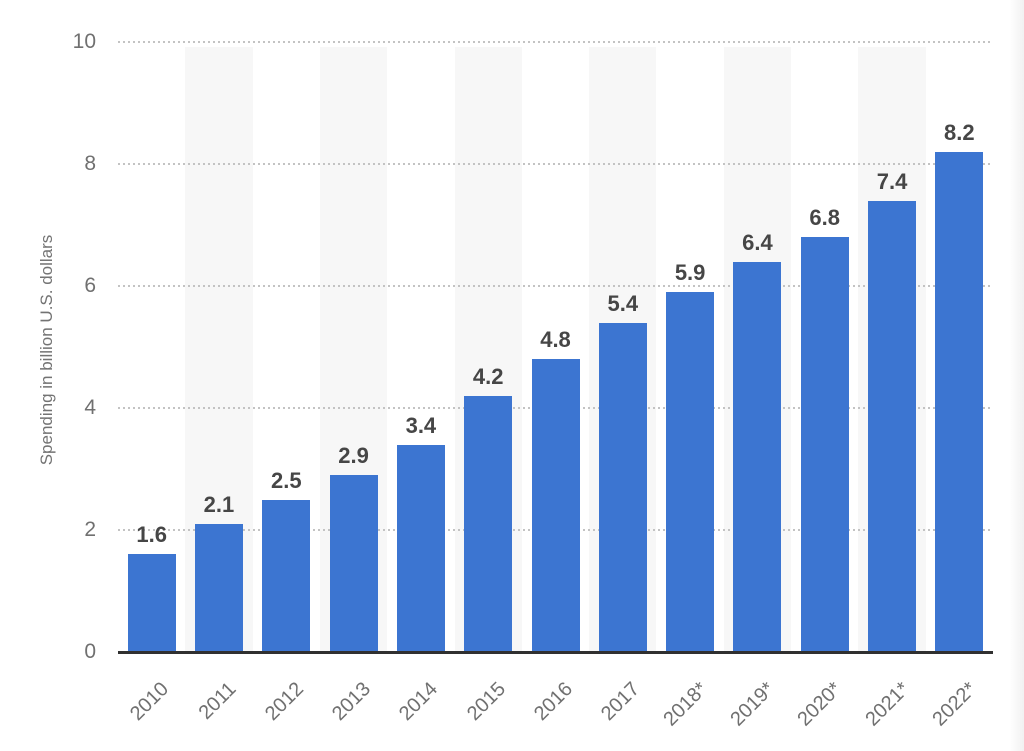 This screenshot has width=1024, height=751. What do you see at coordinates (90, 651) in the screenshot?
I see `y-tick-label: 0` at bounding box center [90, 651].